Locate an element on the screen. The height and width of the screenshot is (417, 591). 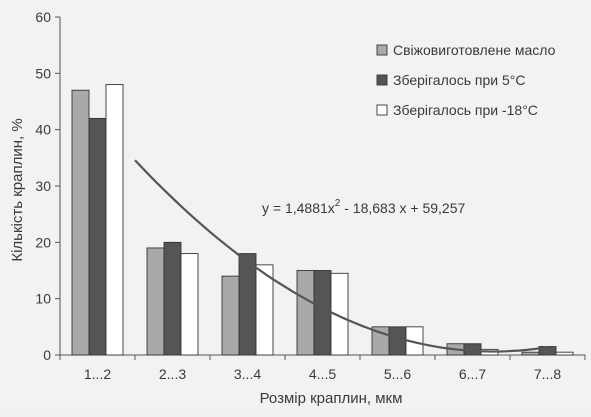
x-axis: 1...2 2...3 3...4 4...5 5...6 6...7 7...8 is located at coordinates (322, 368).